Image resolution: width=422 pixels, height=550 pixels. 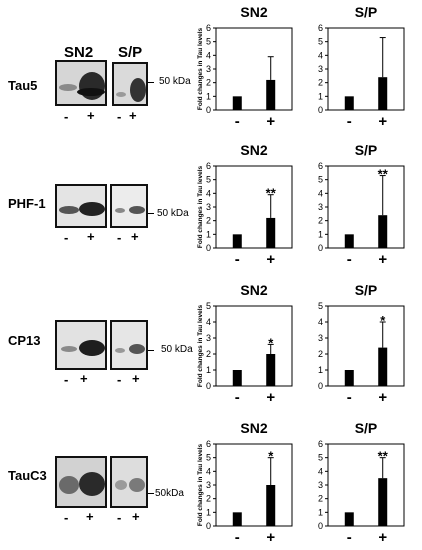 I want to click on bar-chart-tau5-sn2: SN2 Fold changes in Tau levels 0 1 2 3 4 5 6 - +, so click(x=245, y=67).